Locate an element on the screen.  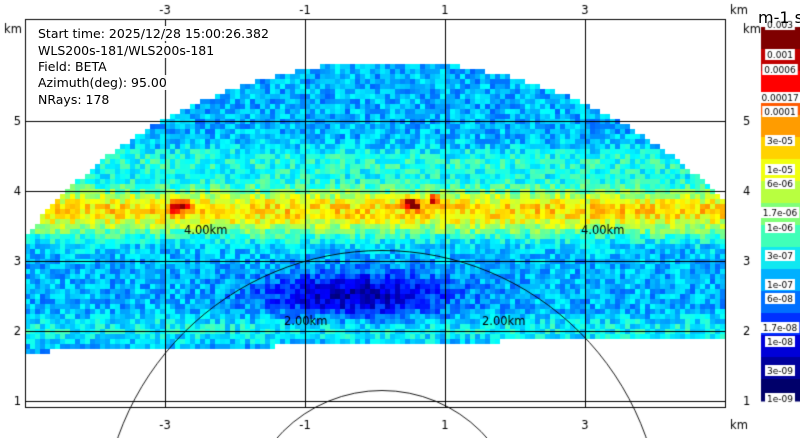
nrays-label: NRays: 178 is located at coordinates (74, 99).